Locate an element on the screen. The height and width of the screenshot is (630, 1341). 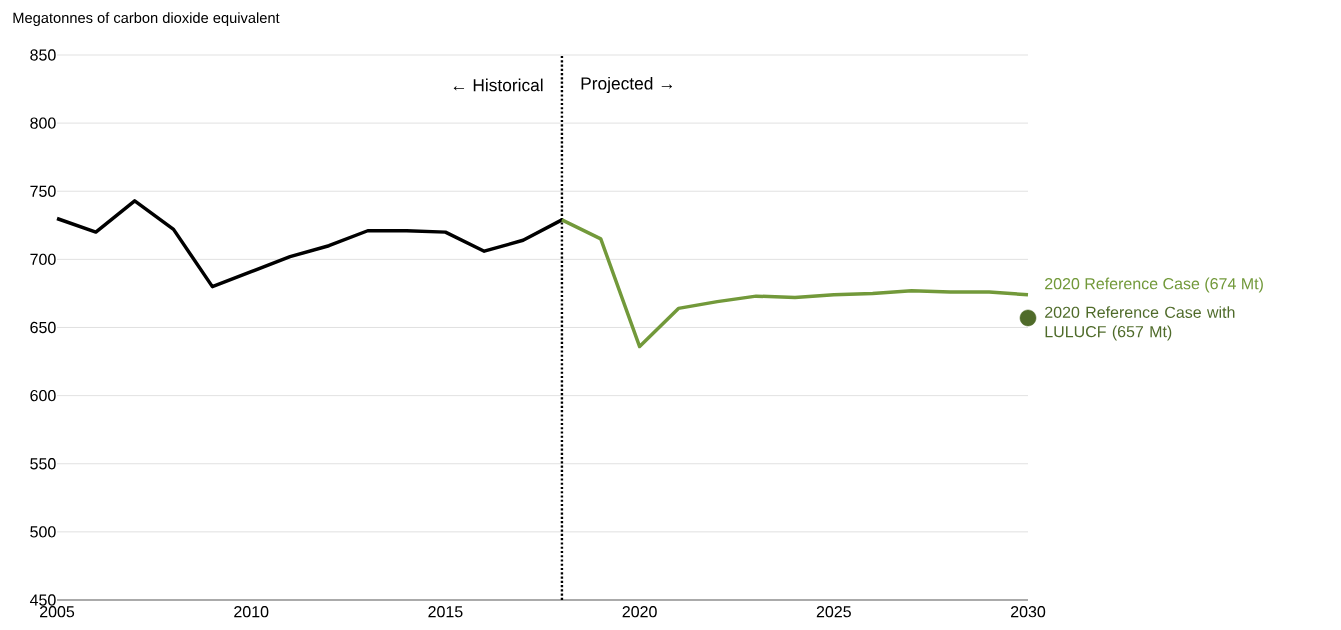
y-tick-label: 850 is located at coordinates (43, 55).